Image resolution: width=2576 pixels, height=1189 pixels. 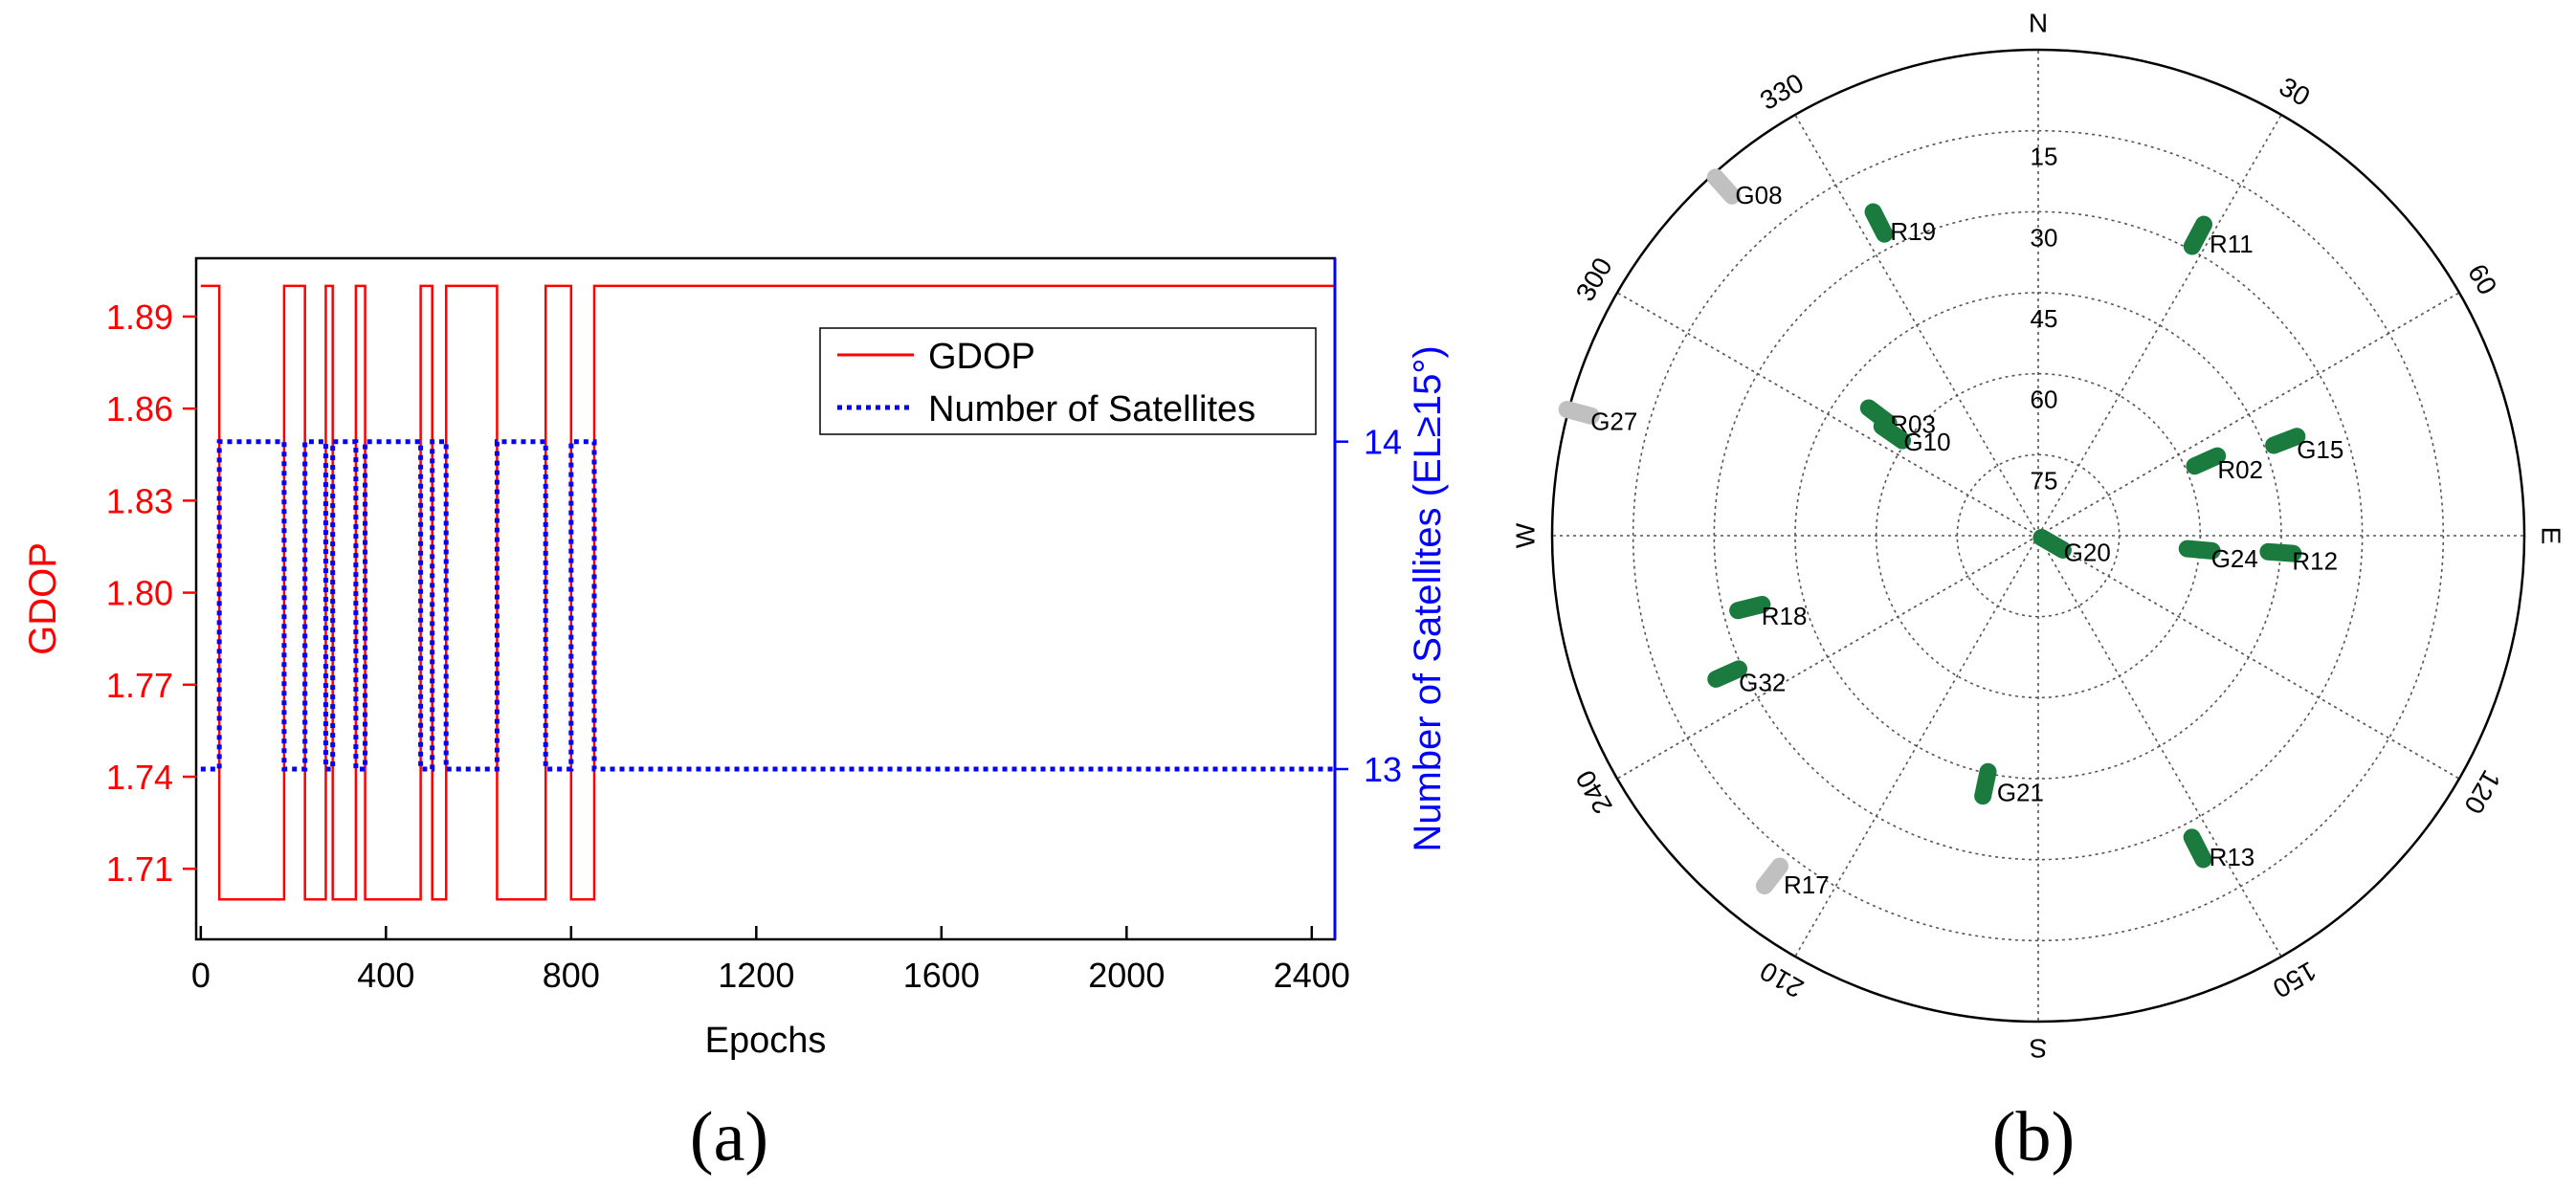 What do you see at coordinates (2045, 319) in the screenshot?
I see `elevation-ring-label: 45` at bounding box center [2045, 319].